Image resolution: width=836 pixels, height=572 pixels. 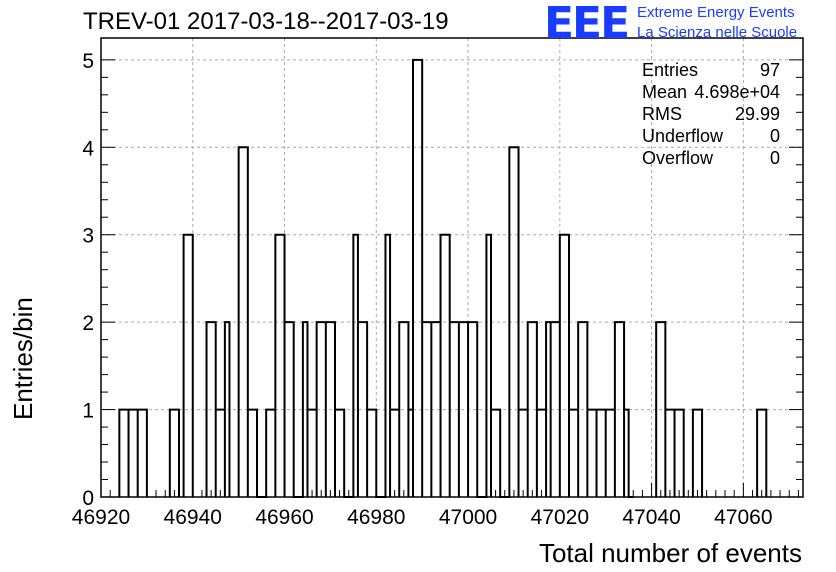 I want to click on y-tick-label: 5, so click(x=88, y=61).